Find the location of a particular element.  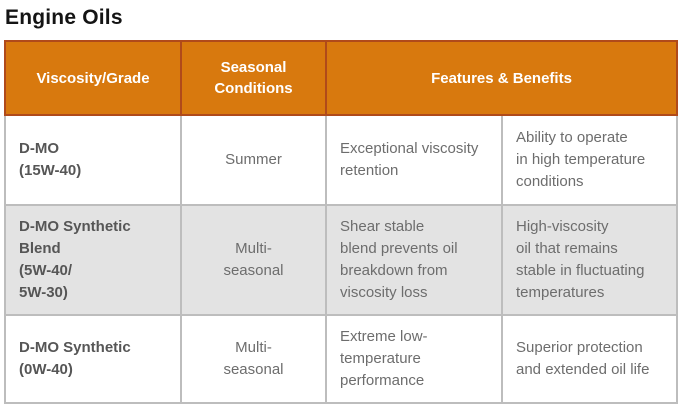

header-seasonal-conditions: Seasonal Conditions is located at coordinates (253, 78).